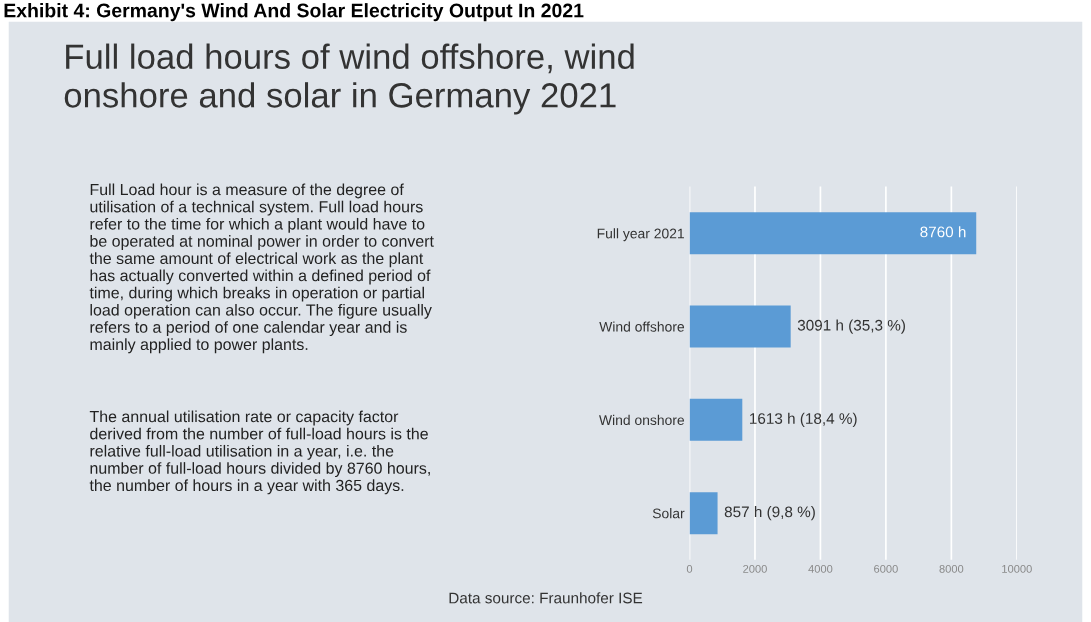 Image resolution: width=1091 pixels, height=622 pixels. What do you see at coordinates (943, 232) in the screenshot?
I see `data-label: 8760 h` at bounding box center [943, 232].